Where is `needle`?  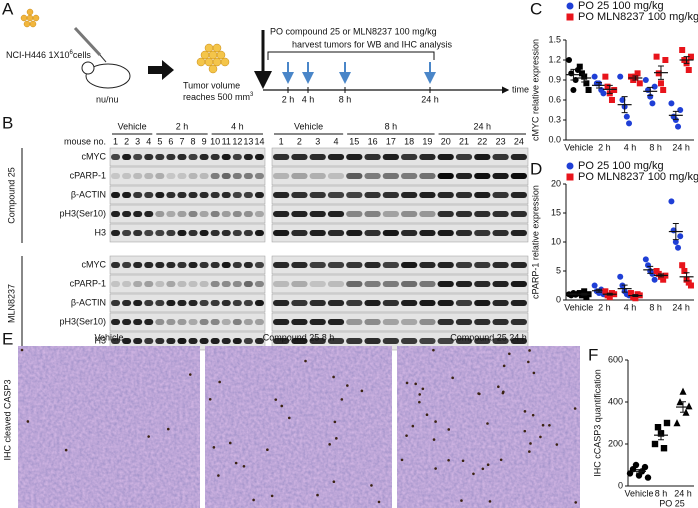 needle is located at coordinates (103, 58).